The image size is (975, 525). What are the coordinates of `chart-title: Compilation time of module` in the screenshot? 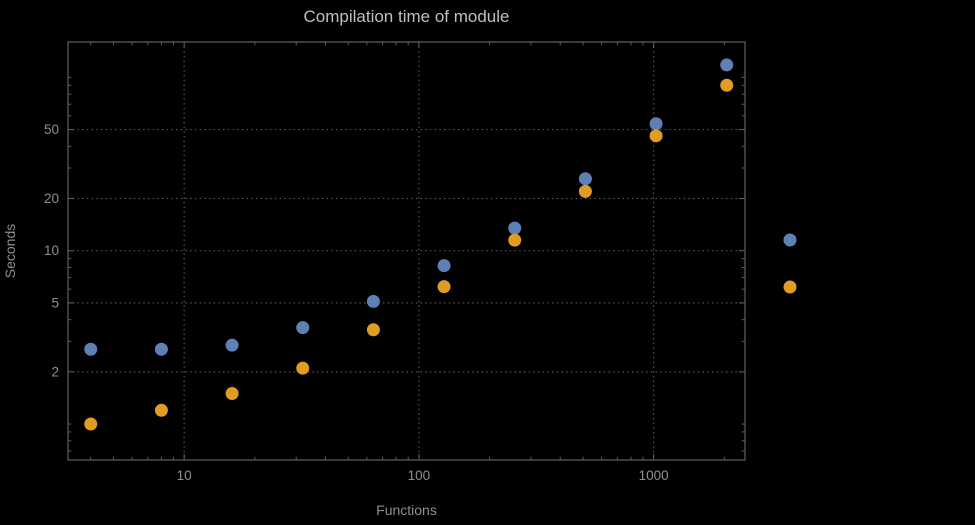 It's located at (407, 16).